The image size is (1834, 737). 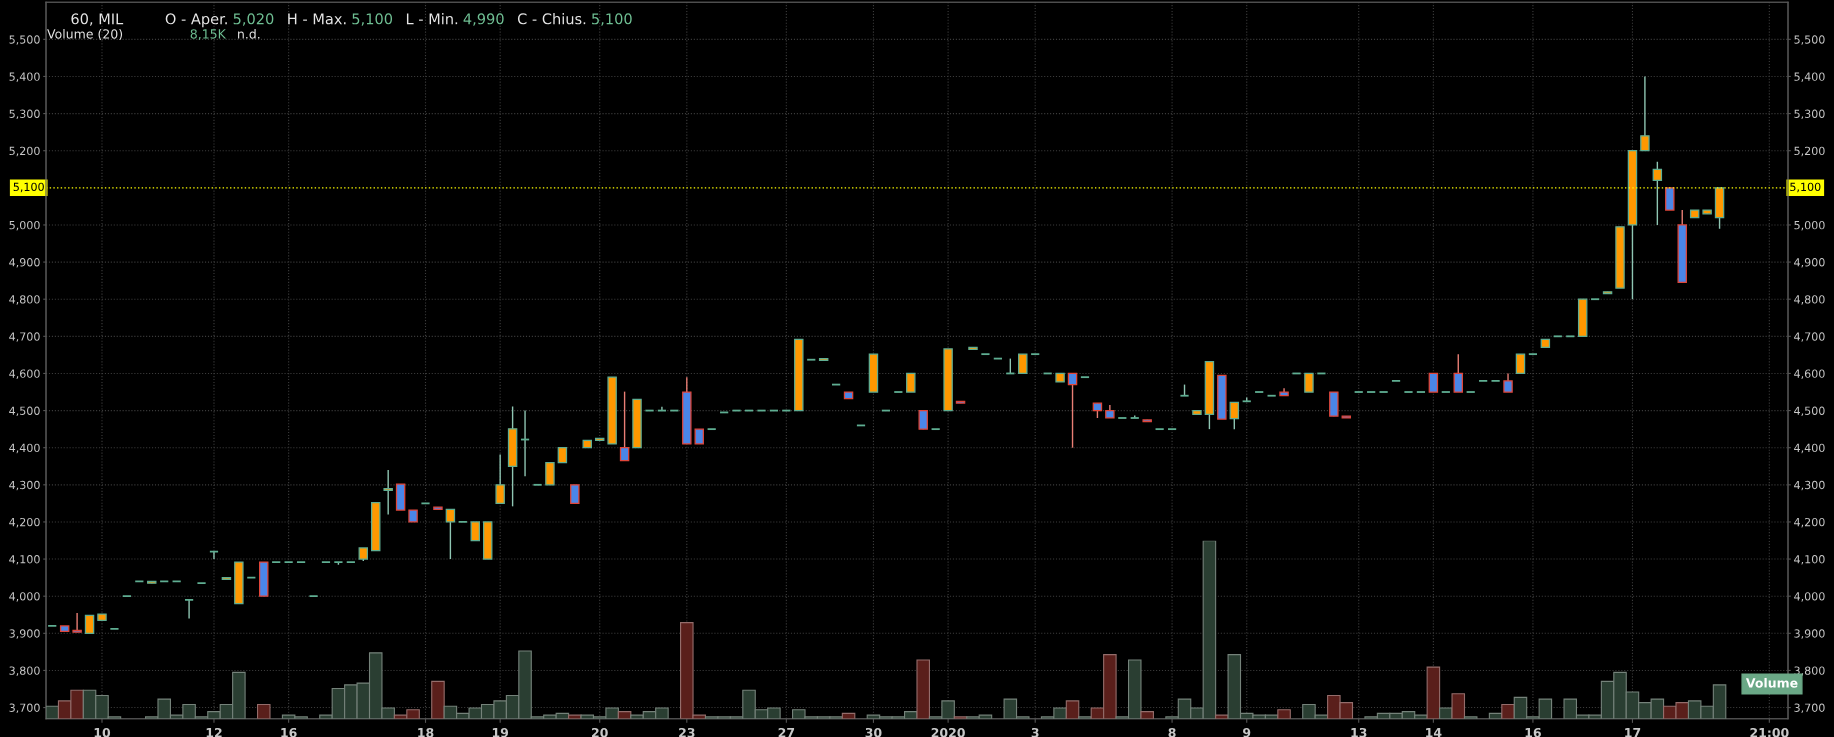 What do you see at coordinates (24, 411) in the screenshot?
I see `y-tick-label: 4,500` at bounding box center [24, 411].